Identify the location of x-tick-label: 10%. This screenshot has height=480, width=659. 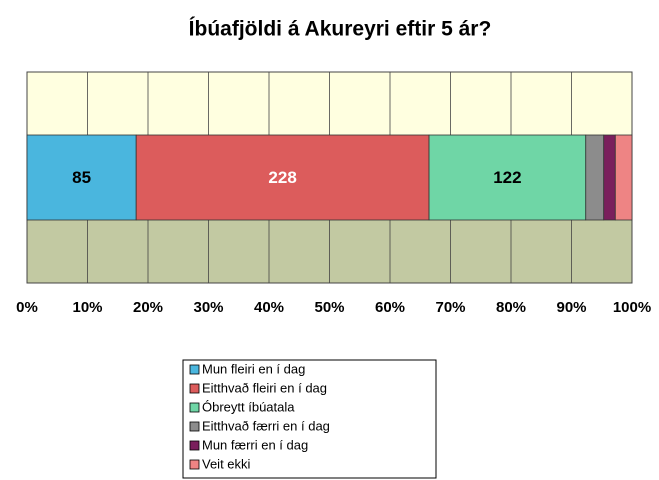
(87, 307).